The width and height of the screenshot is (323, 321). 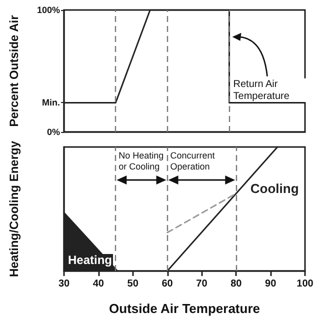 What do you see at coordinates (141, 161) in the screenshot?
I see `annotation: No Heating or Cooling` at bounding box center [141, 161].